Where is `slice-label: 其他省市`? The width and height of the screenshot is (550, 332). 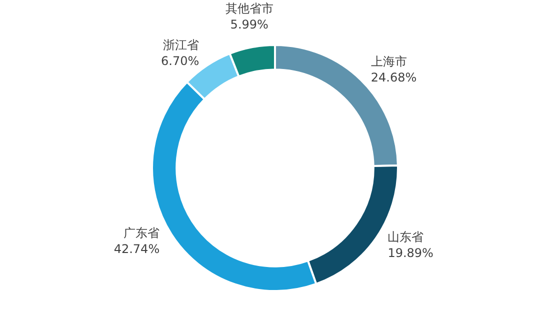 slice-label: 其他省市 is located at coordinates (249, 9).